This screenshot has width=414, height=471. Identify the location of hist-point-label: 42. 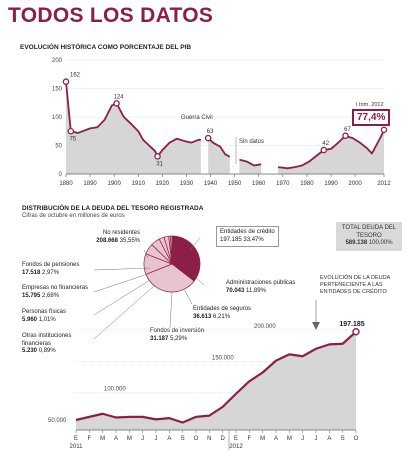
(325, 144).